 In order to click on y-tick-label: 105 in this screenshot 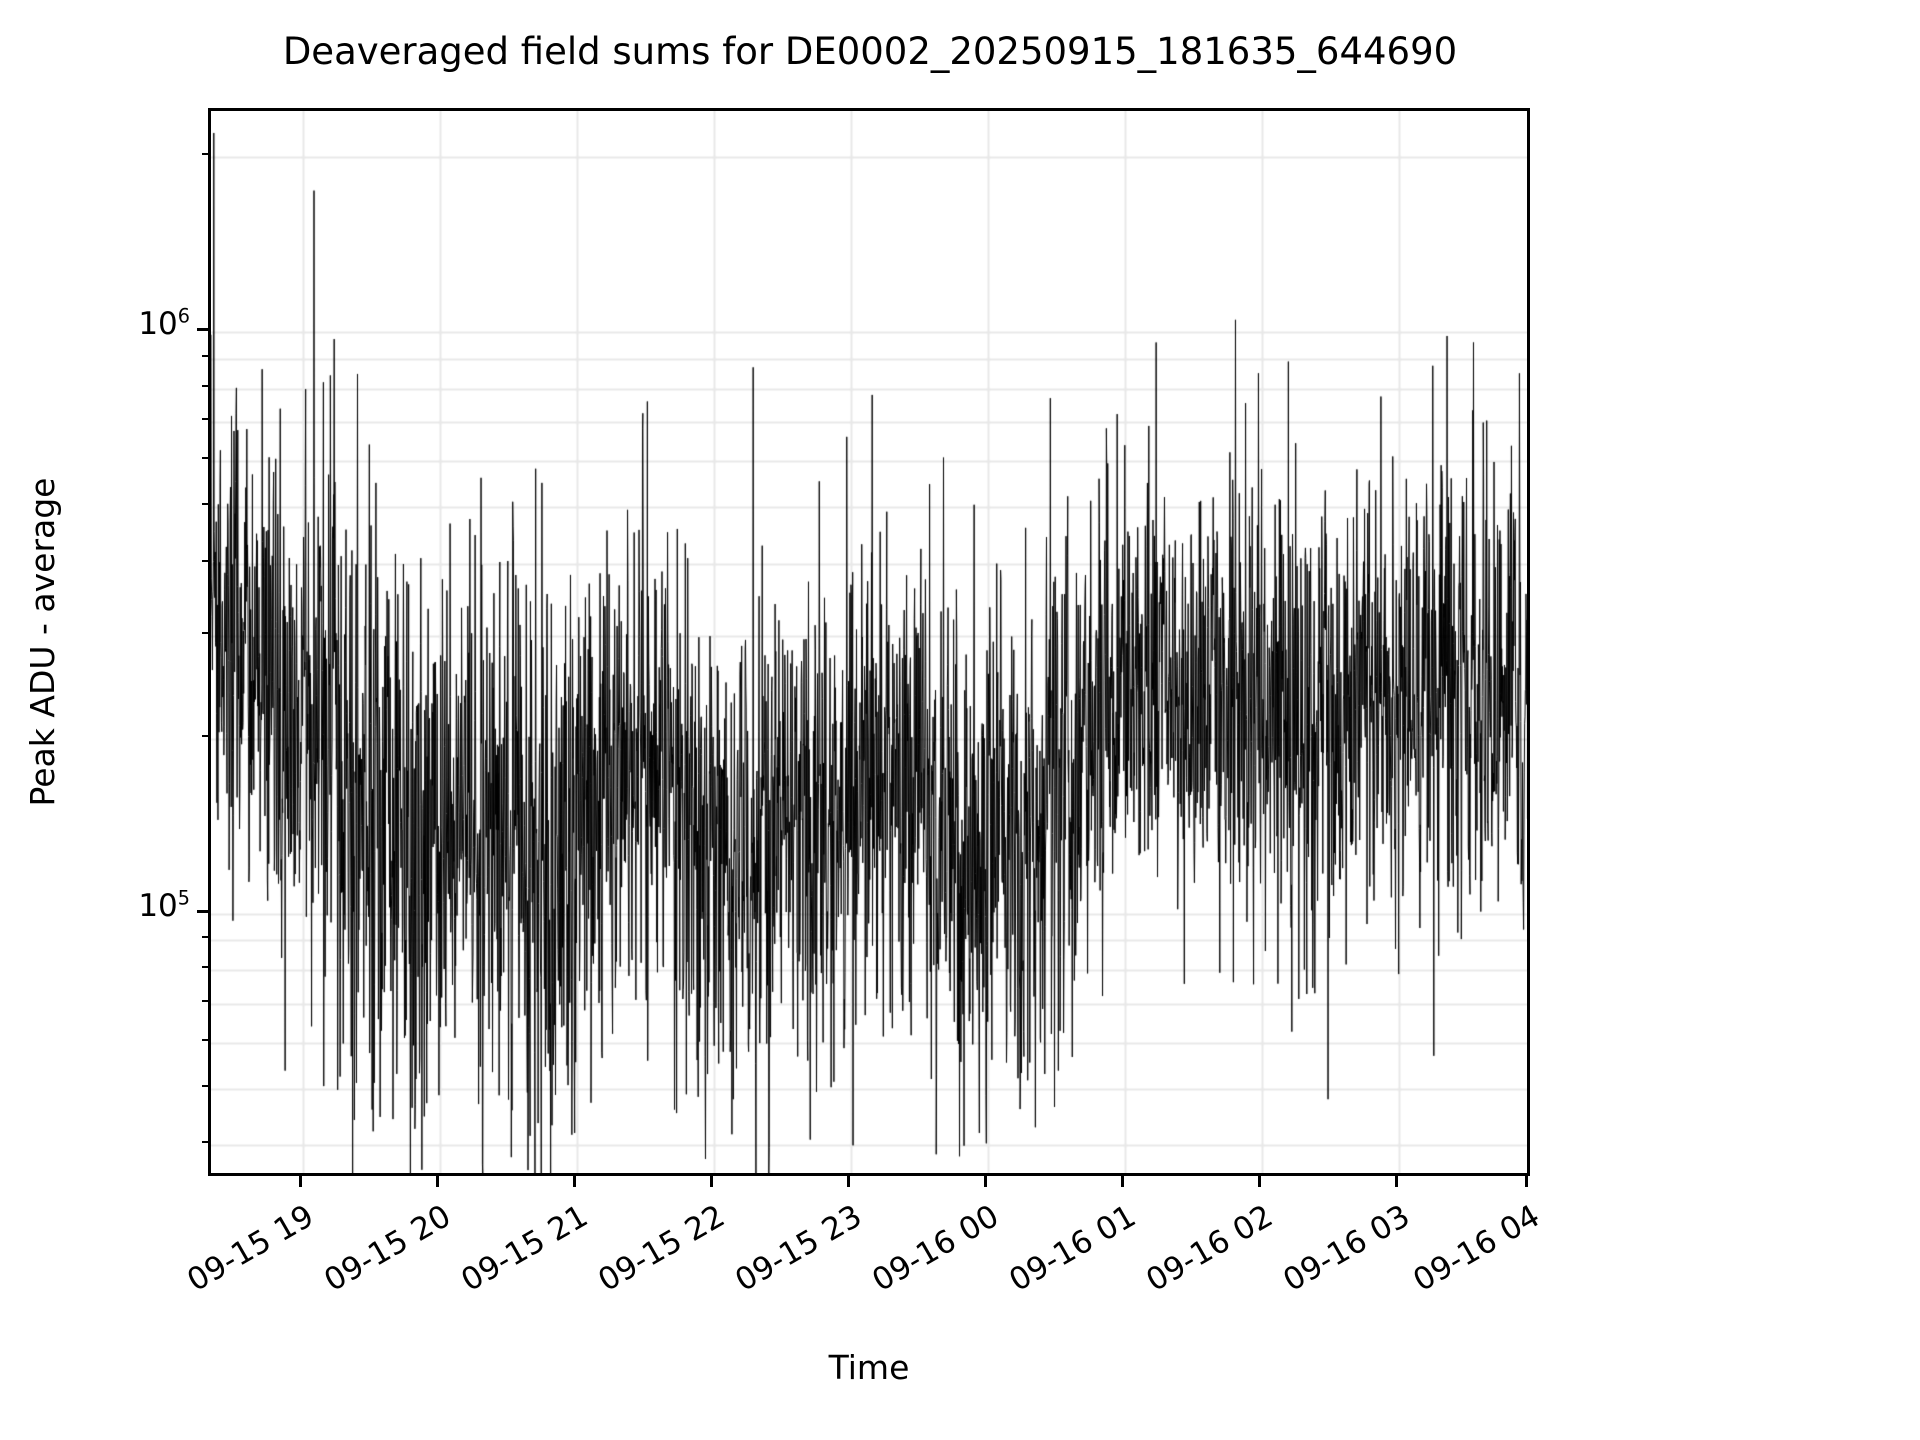, I will do `click(164, 905)`.